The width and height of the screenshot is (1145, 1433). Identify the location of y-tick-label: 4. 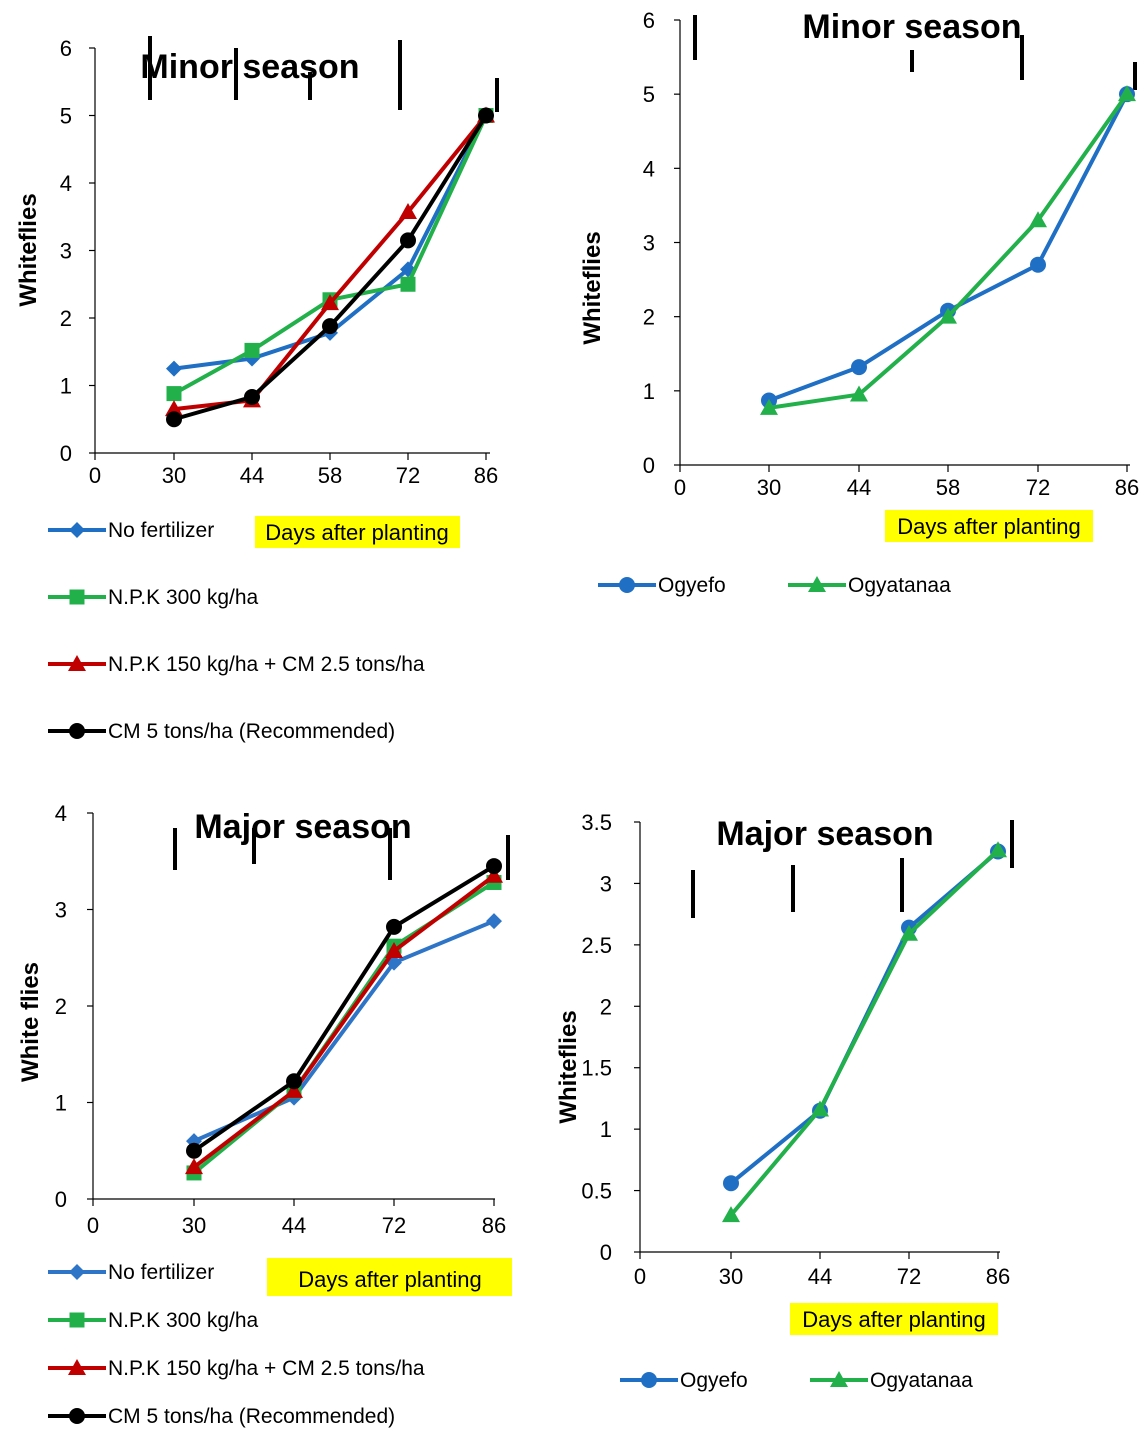
(61, 813).